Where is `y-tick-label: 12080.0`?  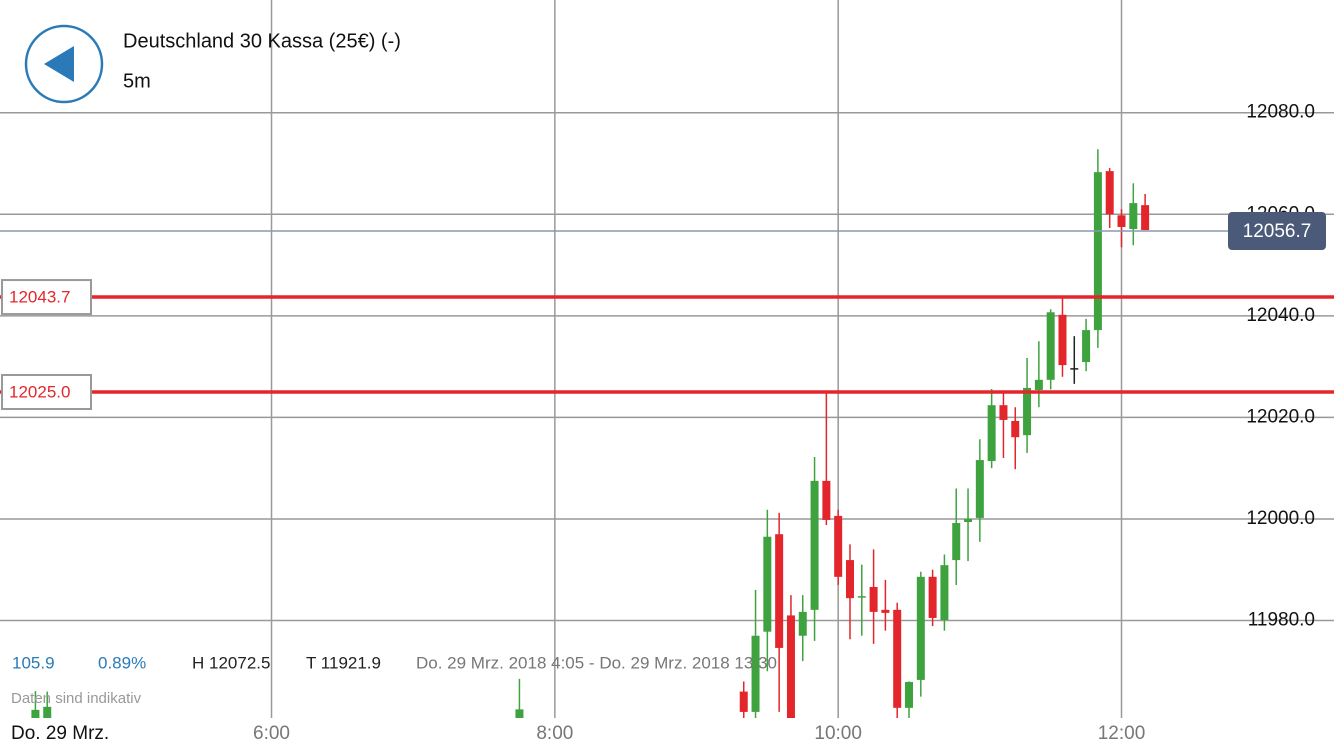 y-tick-label: 12080.0 is located at coordinates (1280, 112).